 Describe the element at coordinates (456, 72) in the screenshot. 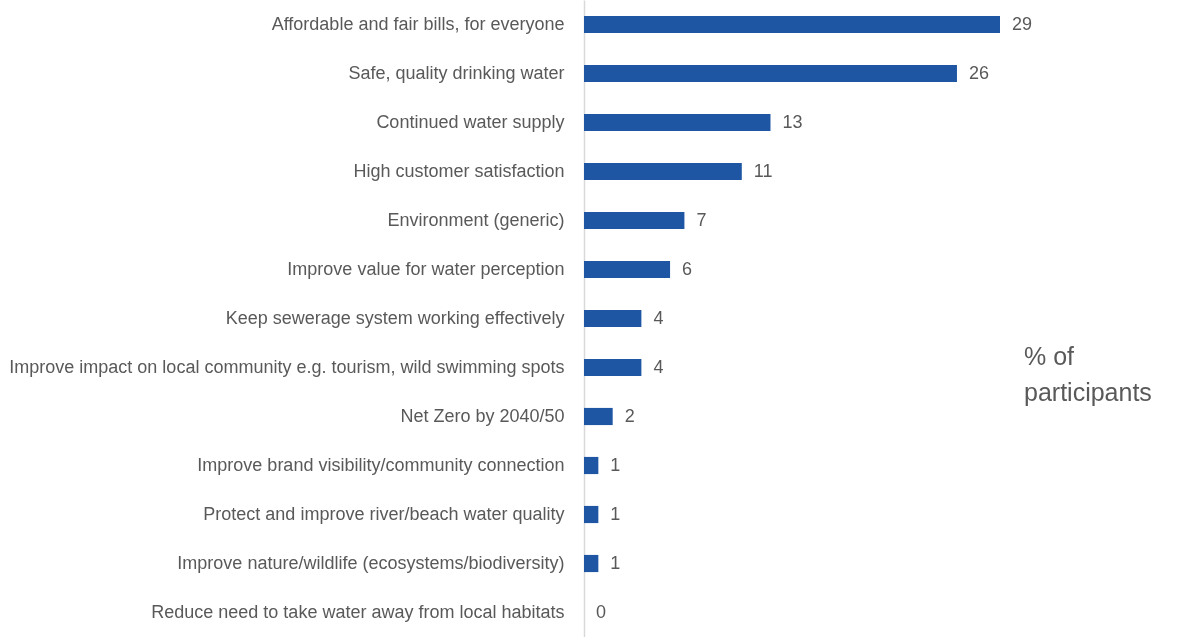

I see `y-tick-label: Safe, quality drinking water` at that location.